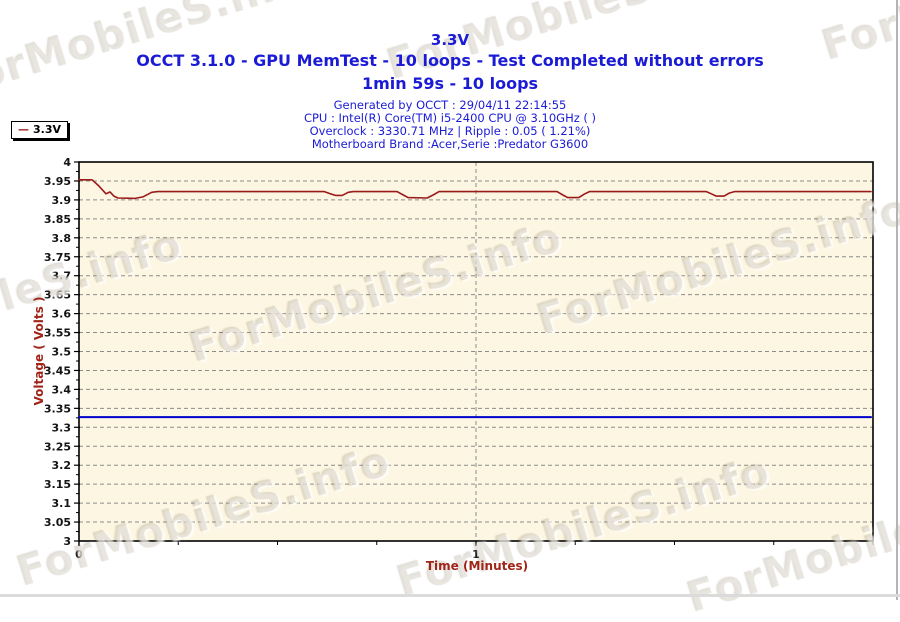  Describe the element at coordinates (47, 129) in the screenshot. I see `legend-series-label: 3.3V` at that location.